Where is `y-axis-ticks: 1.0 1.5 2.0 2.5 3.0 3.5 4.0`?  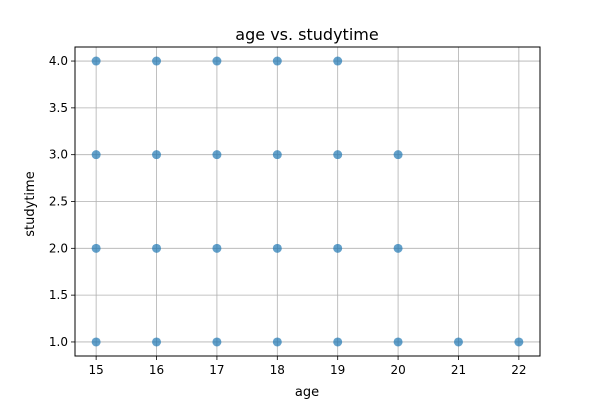 y-axis-ticks: 1.0 1.5 2.0 2.5 3.0 3.5 4.0 is located at coordinates (62, 201).